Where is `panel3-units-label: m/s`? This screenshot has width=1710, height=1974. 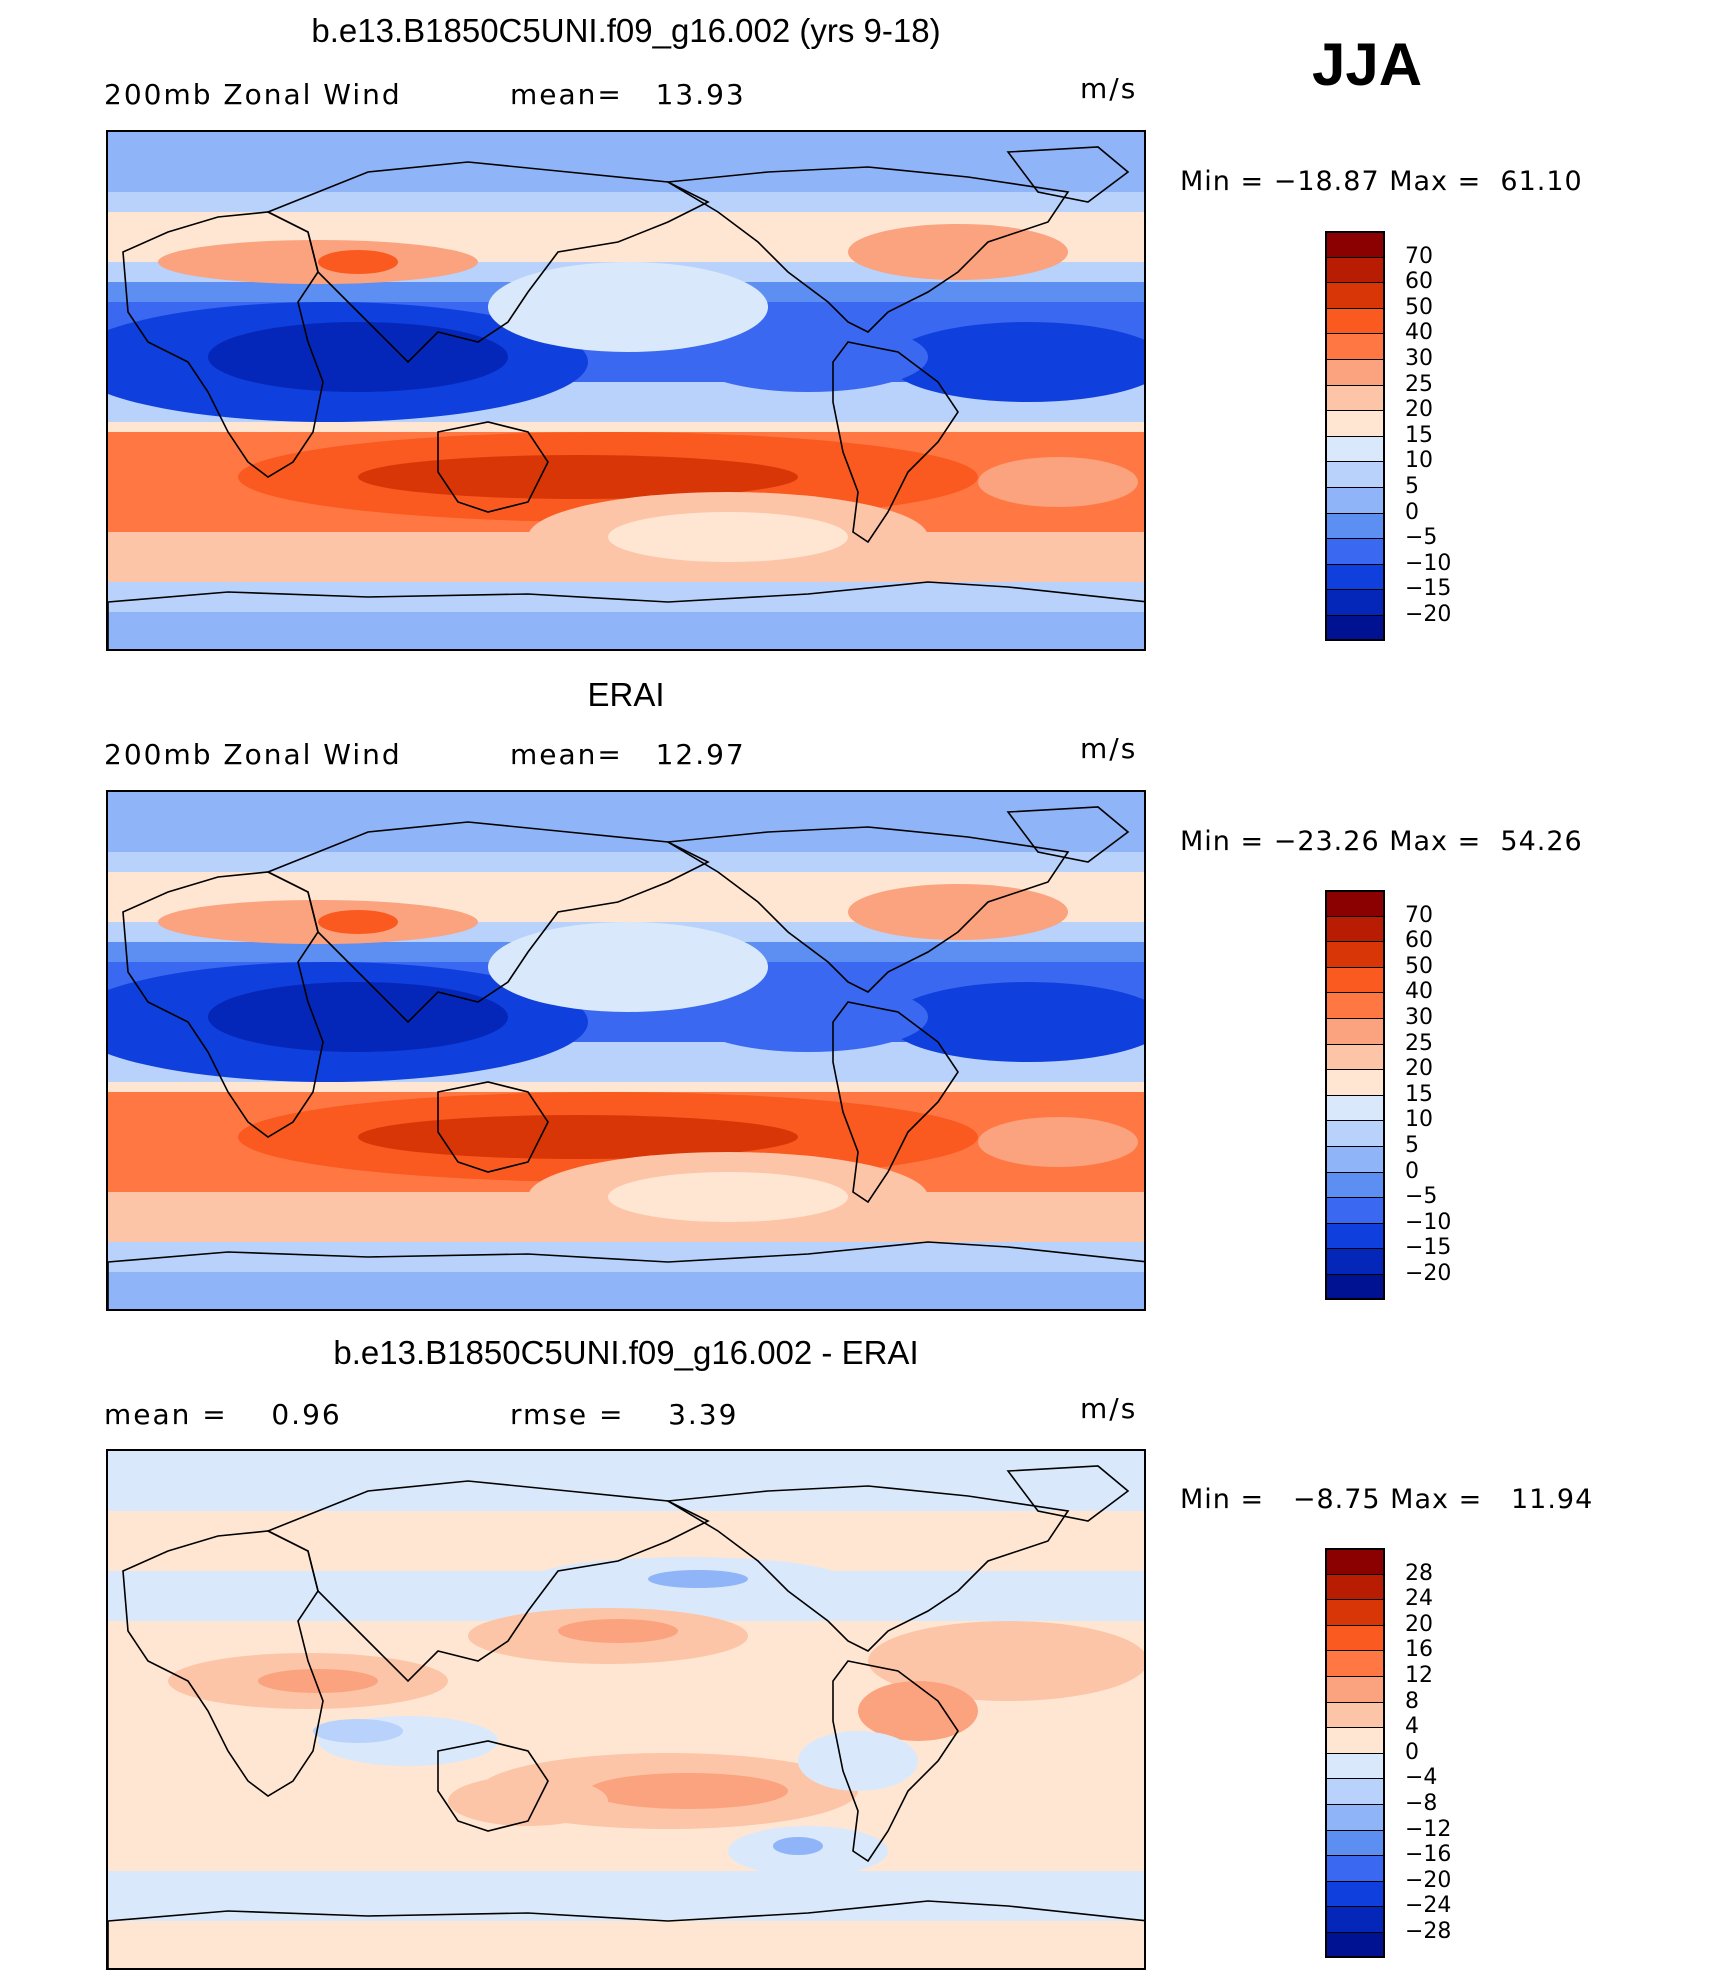 panel3-units-label: m/s is located at coordinates (1109, 1408).